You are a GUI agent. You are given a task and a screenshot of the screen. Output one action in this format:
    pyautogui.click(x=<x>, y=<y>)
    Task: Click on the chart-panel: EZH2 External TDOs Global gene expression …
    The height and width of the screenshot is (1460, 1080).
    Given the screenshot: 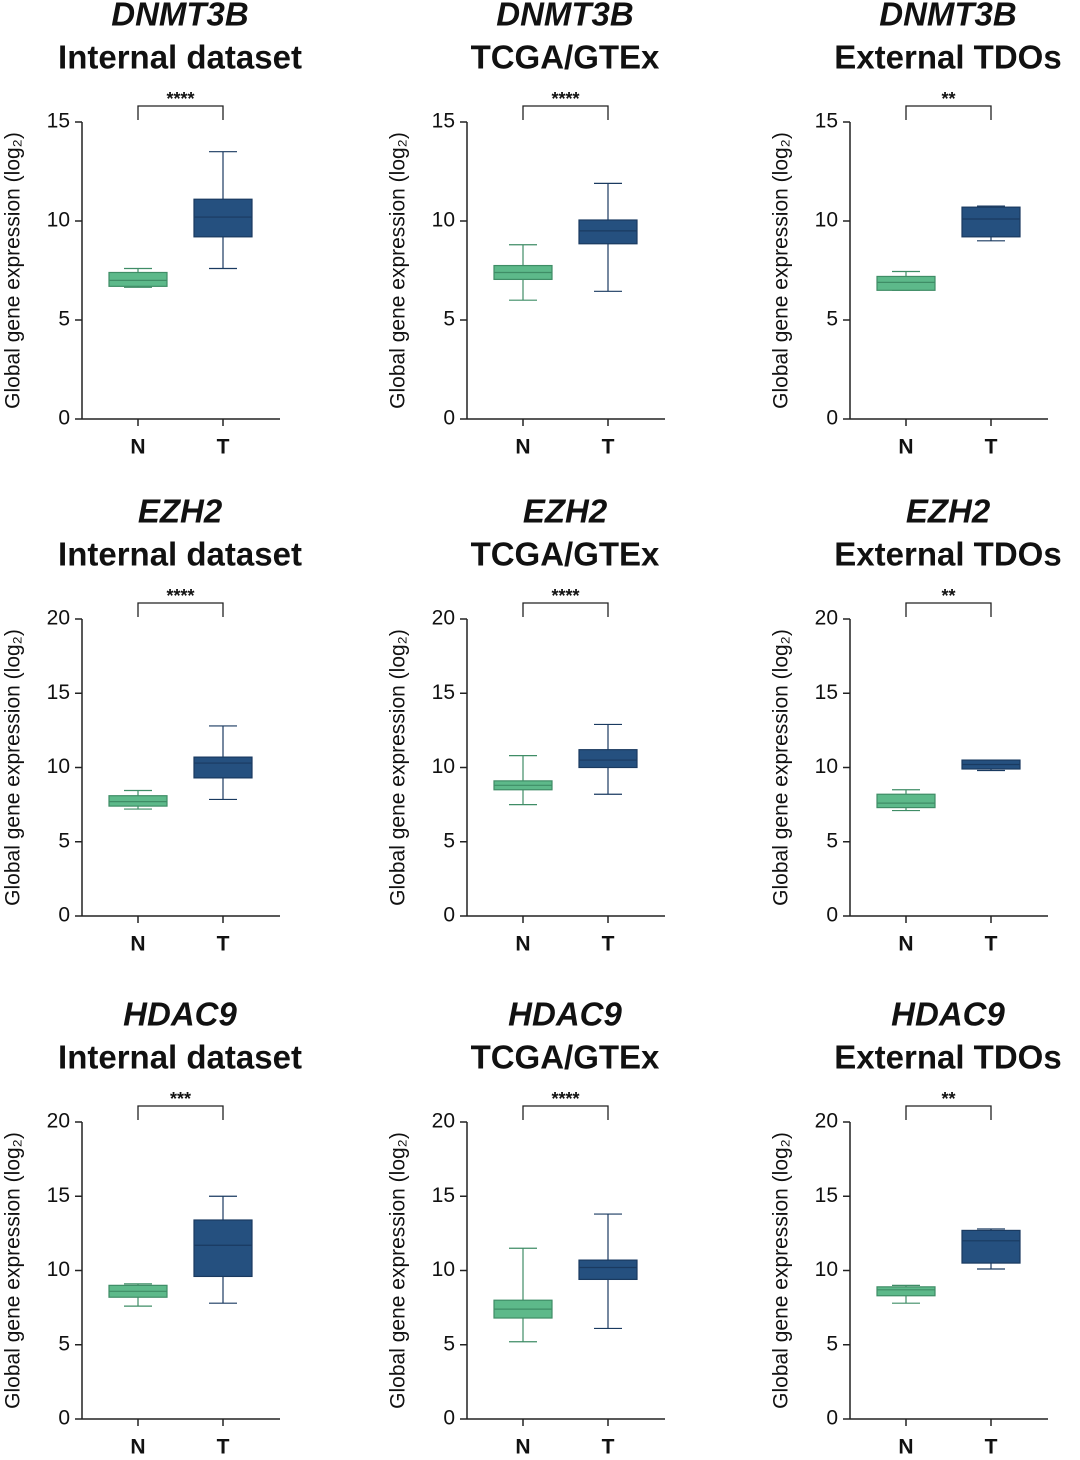 What is the action you would take?
    pyautogui.click(x=916, y=724)
    